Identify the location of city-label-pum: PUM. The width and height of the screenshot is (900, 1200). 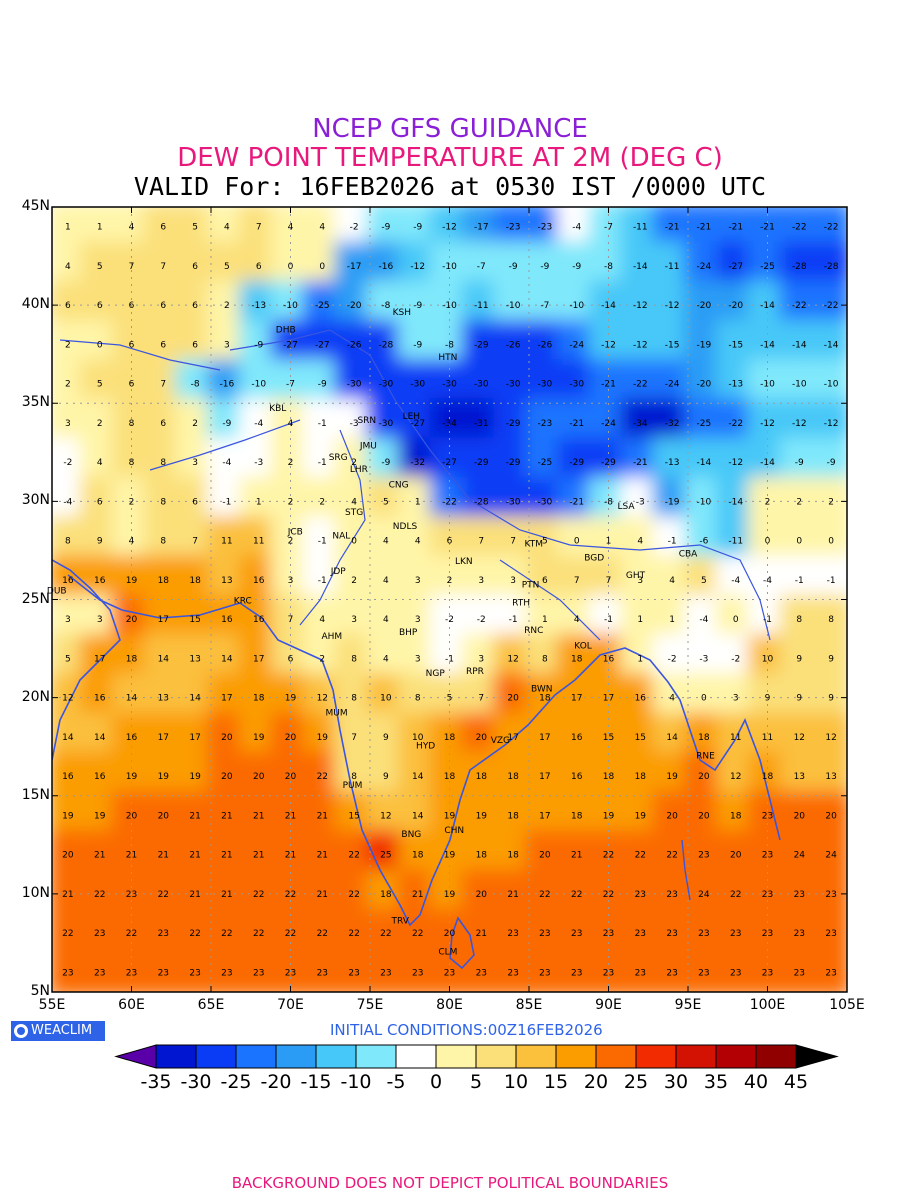
(353, 786).